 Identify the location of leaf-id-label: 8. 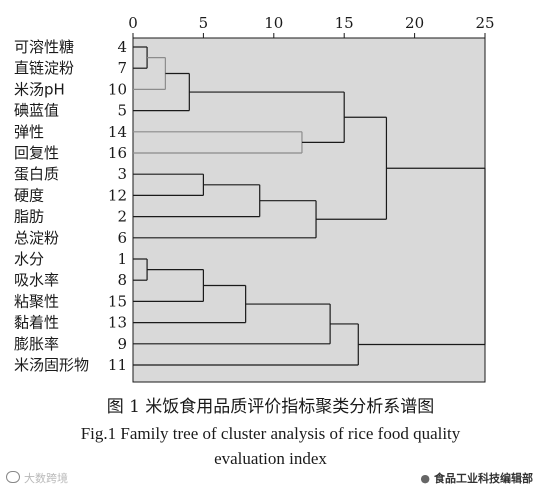
(122, 280).